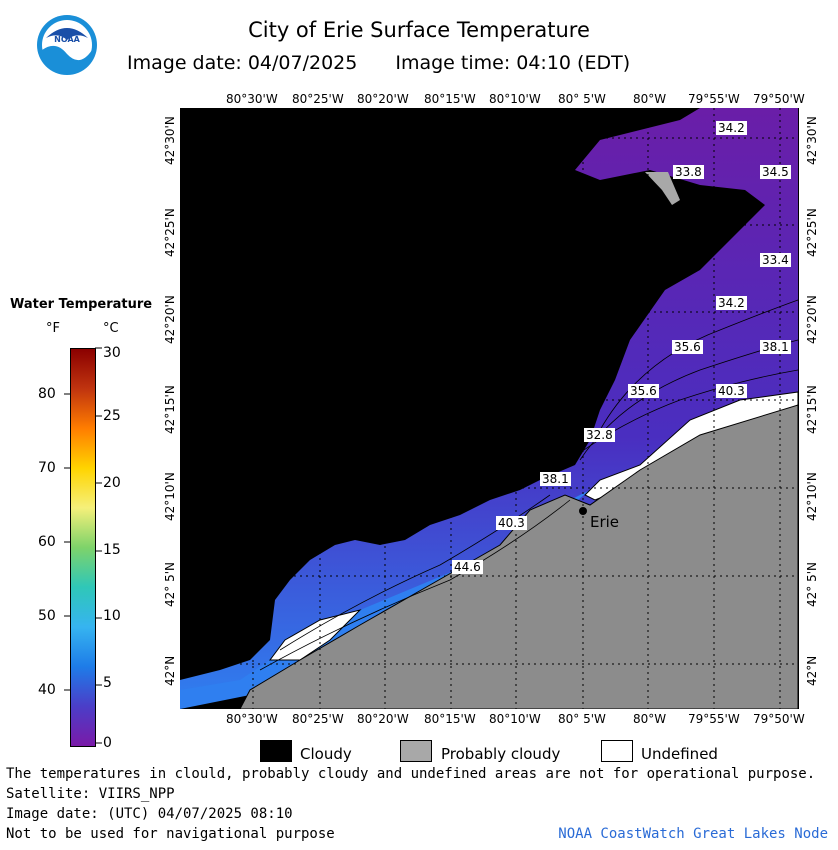 The width and height of the screenshot is (838, 850). I want to click on utc-date: Image date: (UTC) 04/07/2025 08:10, so click(149, 814).